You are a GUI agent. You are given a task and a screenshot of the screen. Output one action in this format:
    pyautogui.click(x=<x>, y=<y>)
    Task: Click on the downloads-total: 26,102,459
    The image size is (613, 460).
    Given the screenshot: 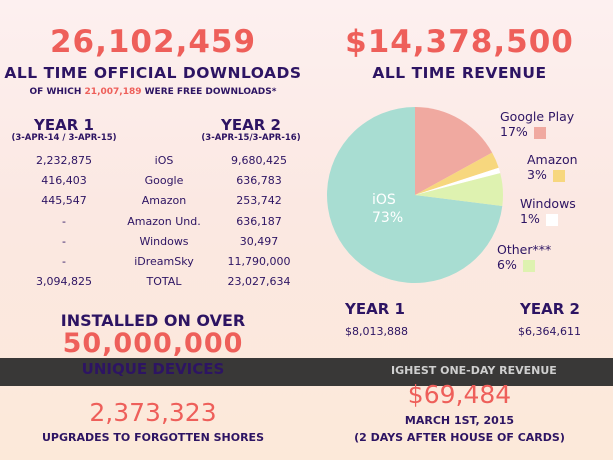 What is the action you would take?
    pyautogui.click(x=153, y=42)
    